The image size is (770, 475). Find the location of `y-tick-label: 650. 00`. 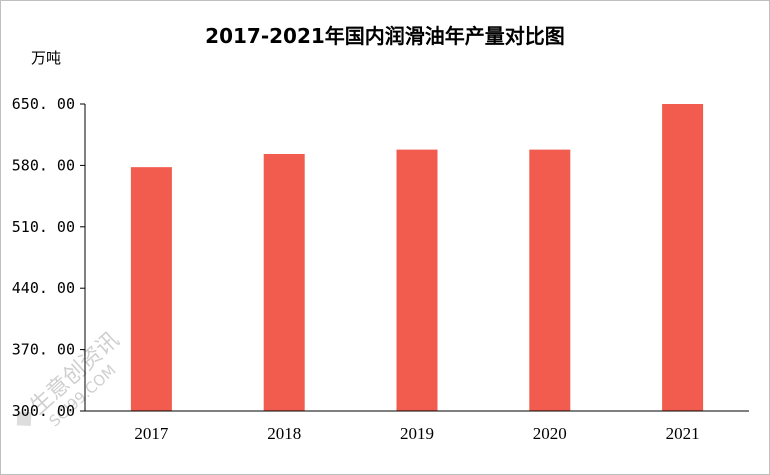

y-tick-label: 650. 00 is located at coordinates (43, 104).